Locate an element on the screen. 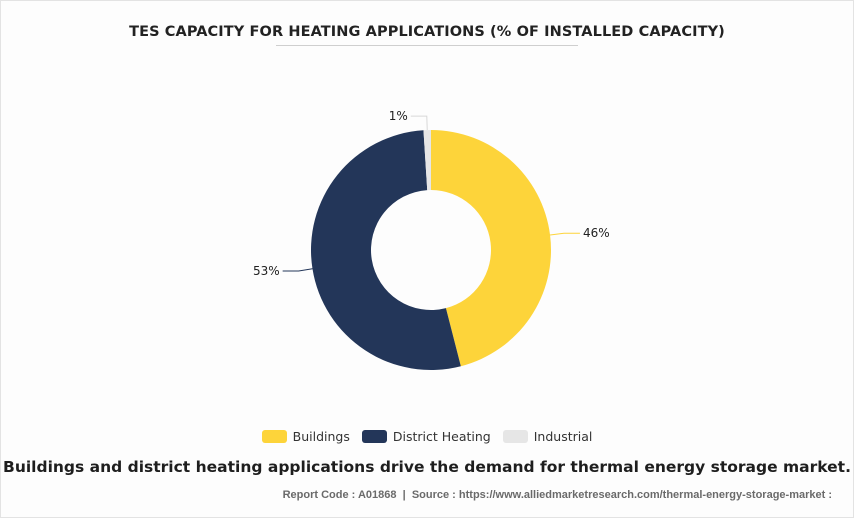 The height and width of the screenshot is (518, 854). slice-buildings is located at coordinates (491, 248).